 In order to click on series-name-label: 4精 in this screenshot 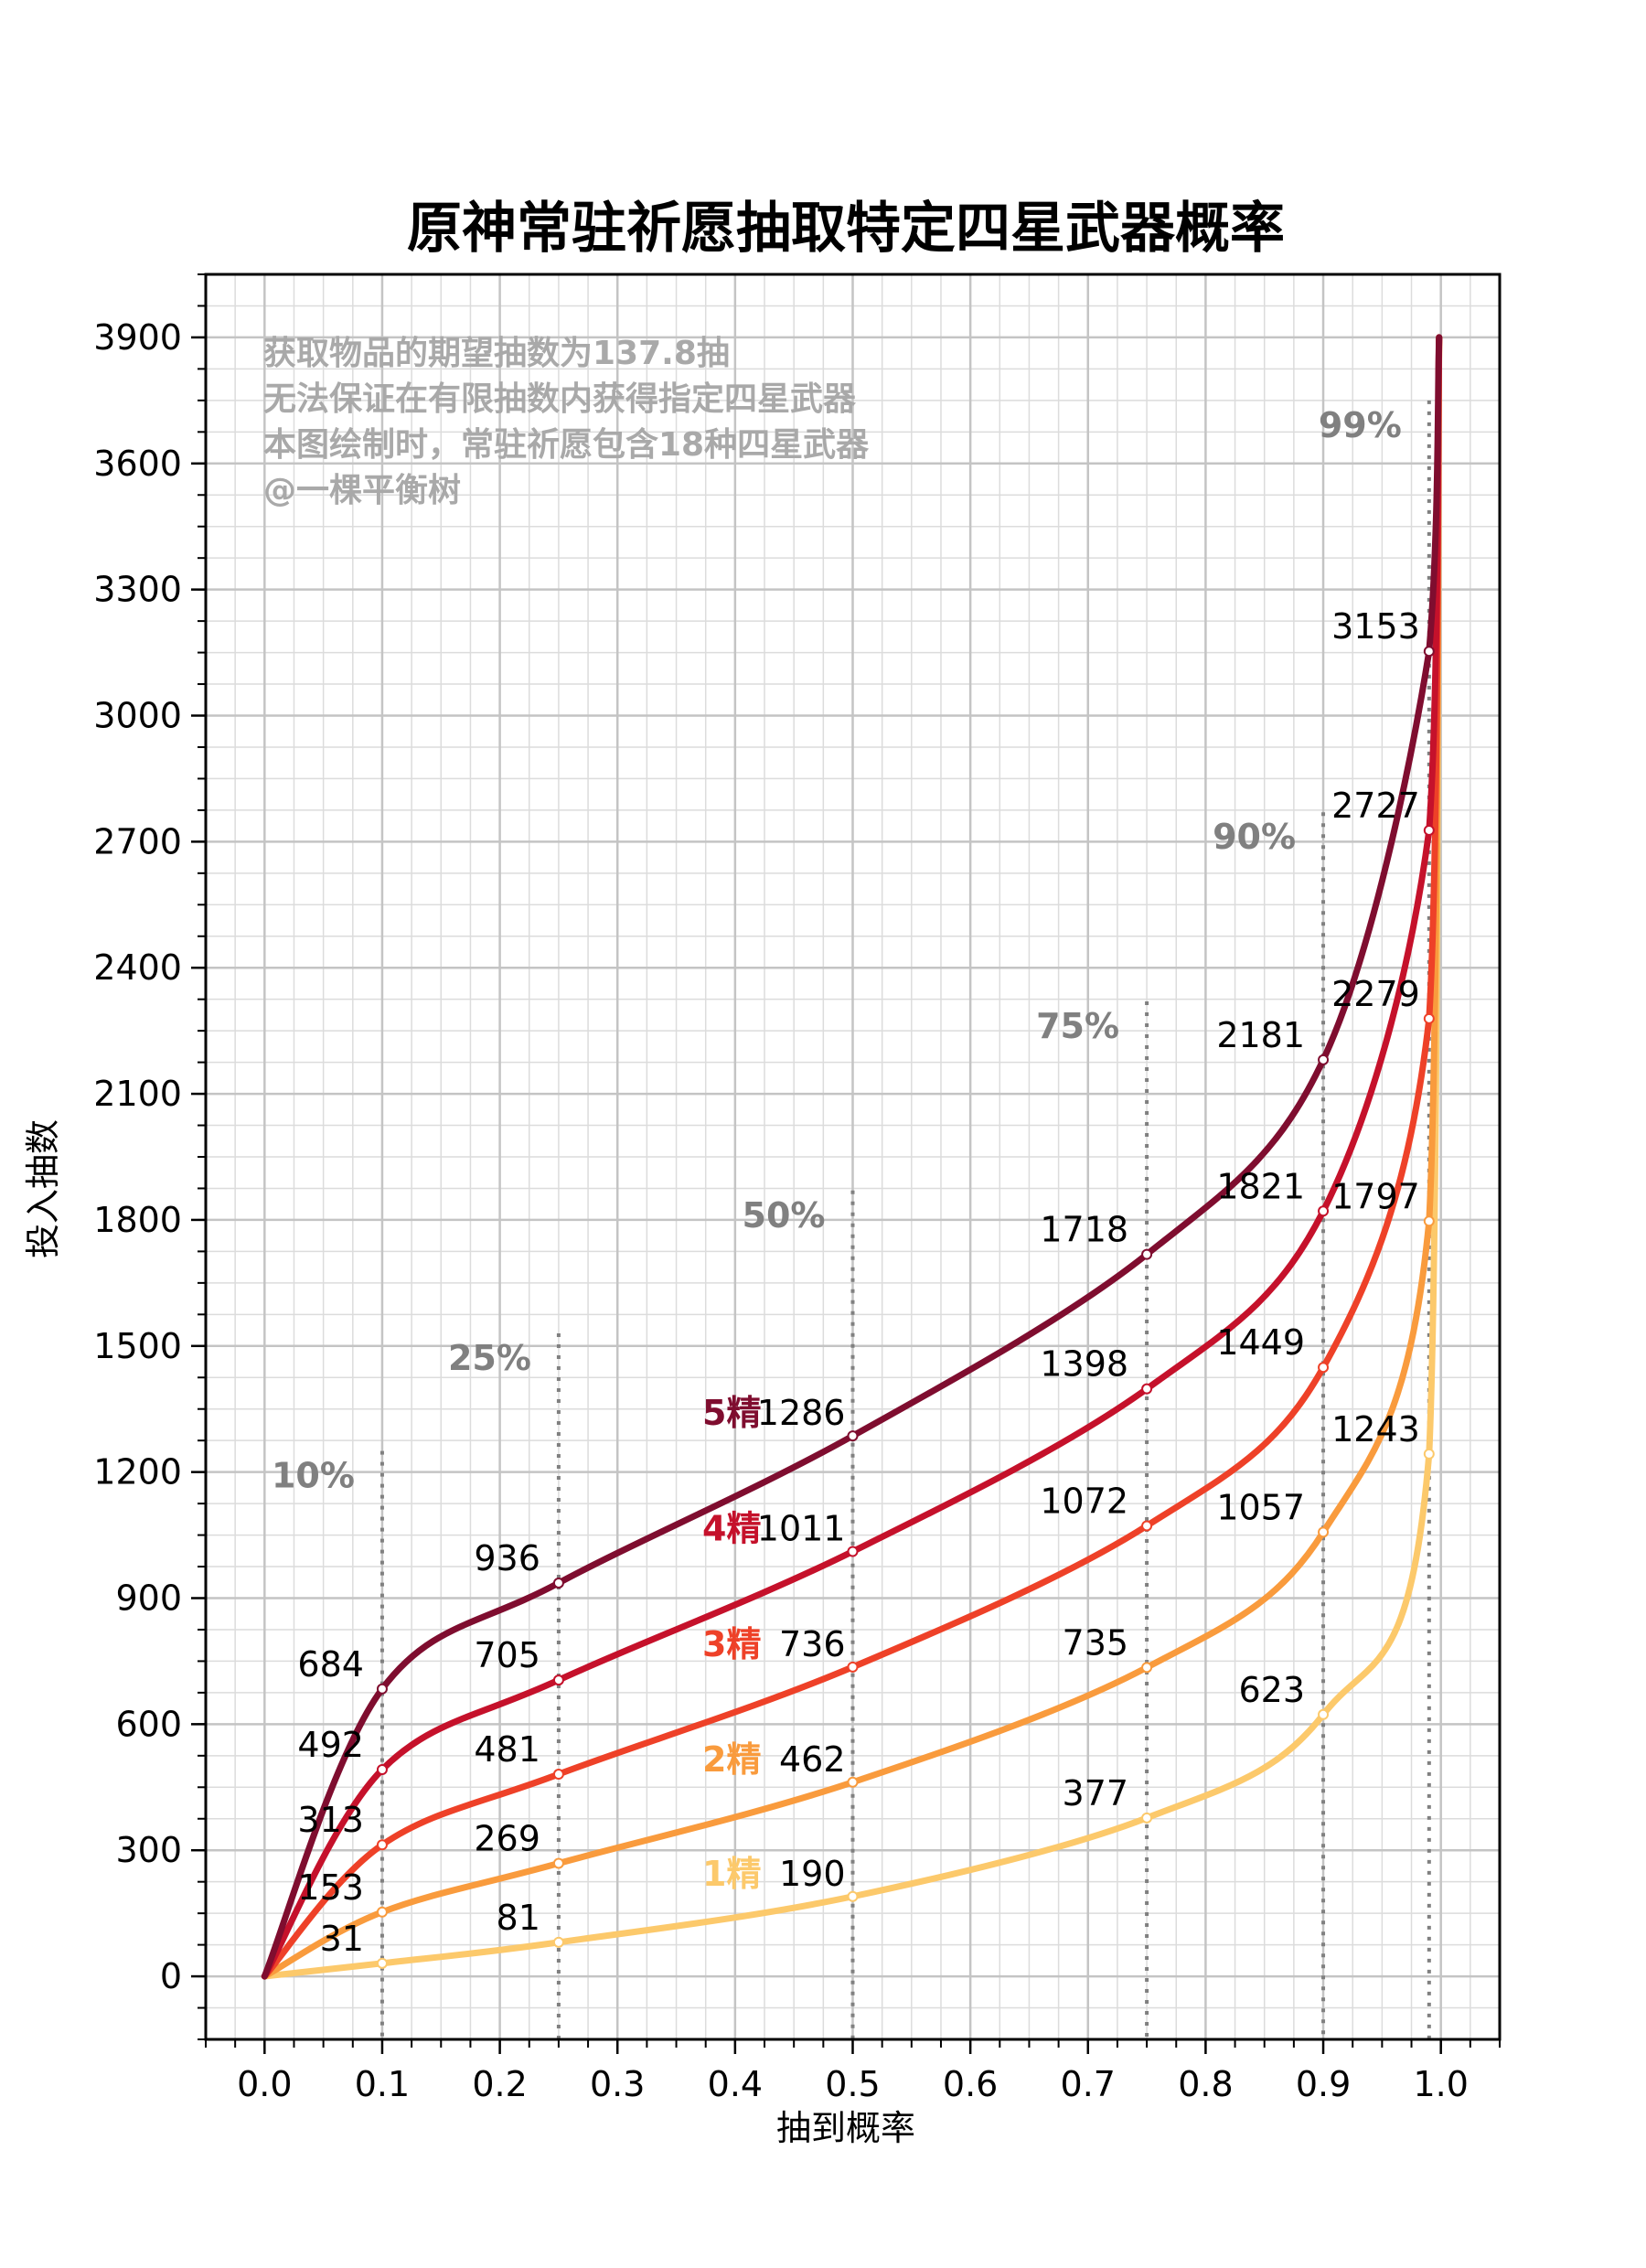, I will do `click(731, 1528)`.